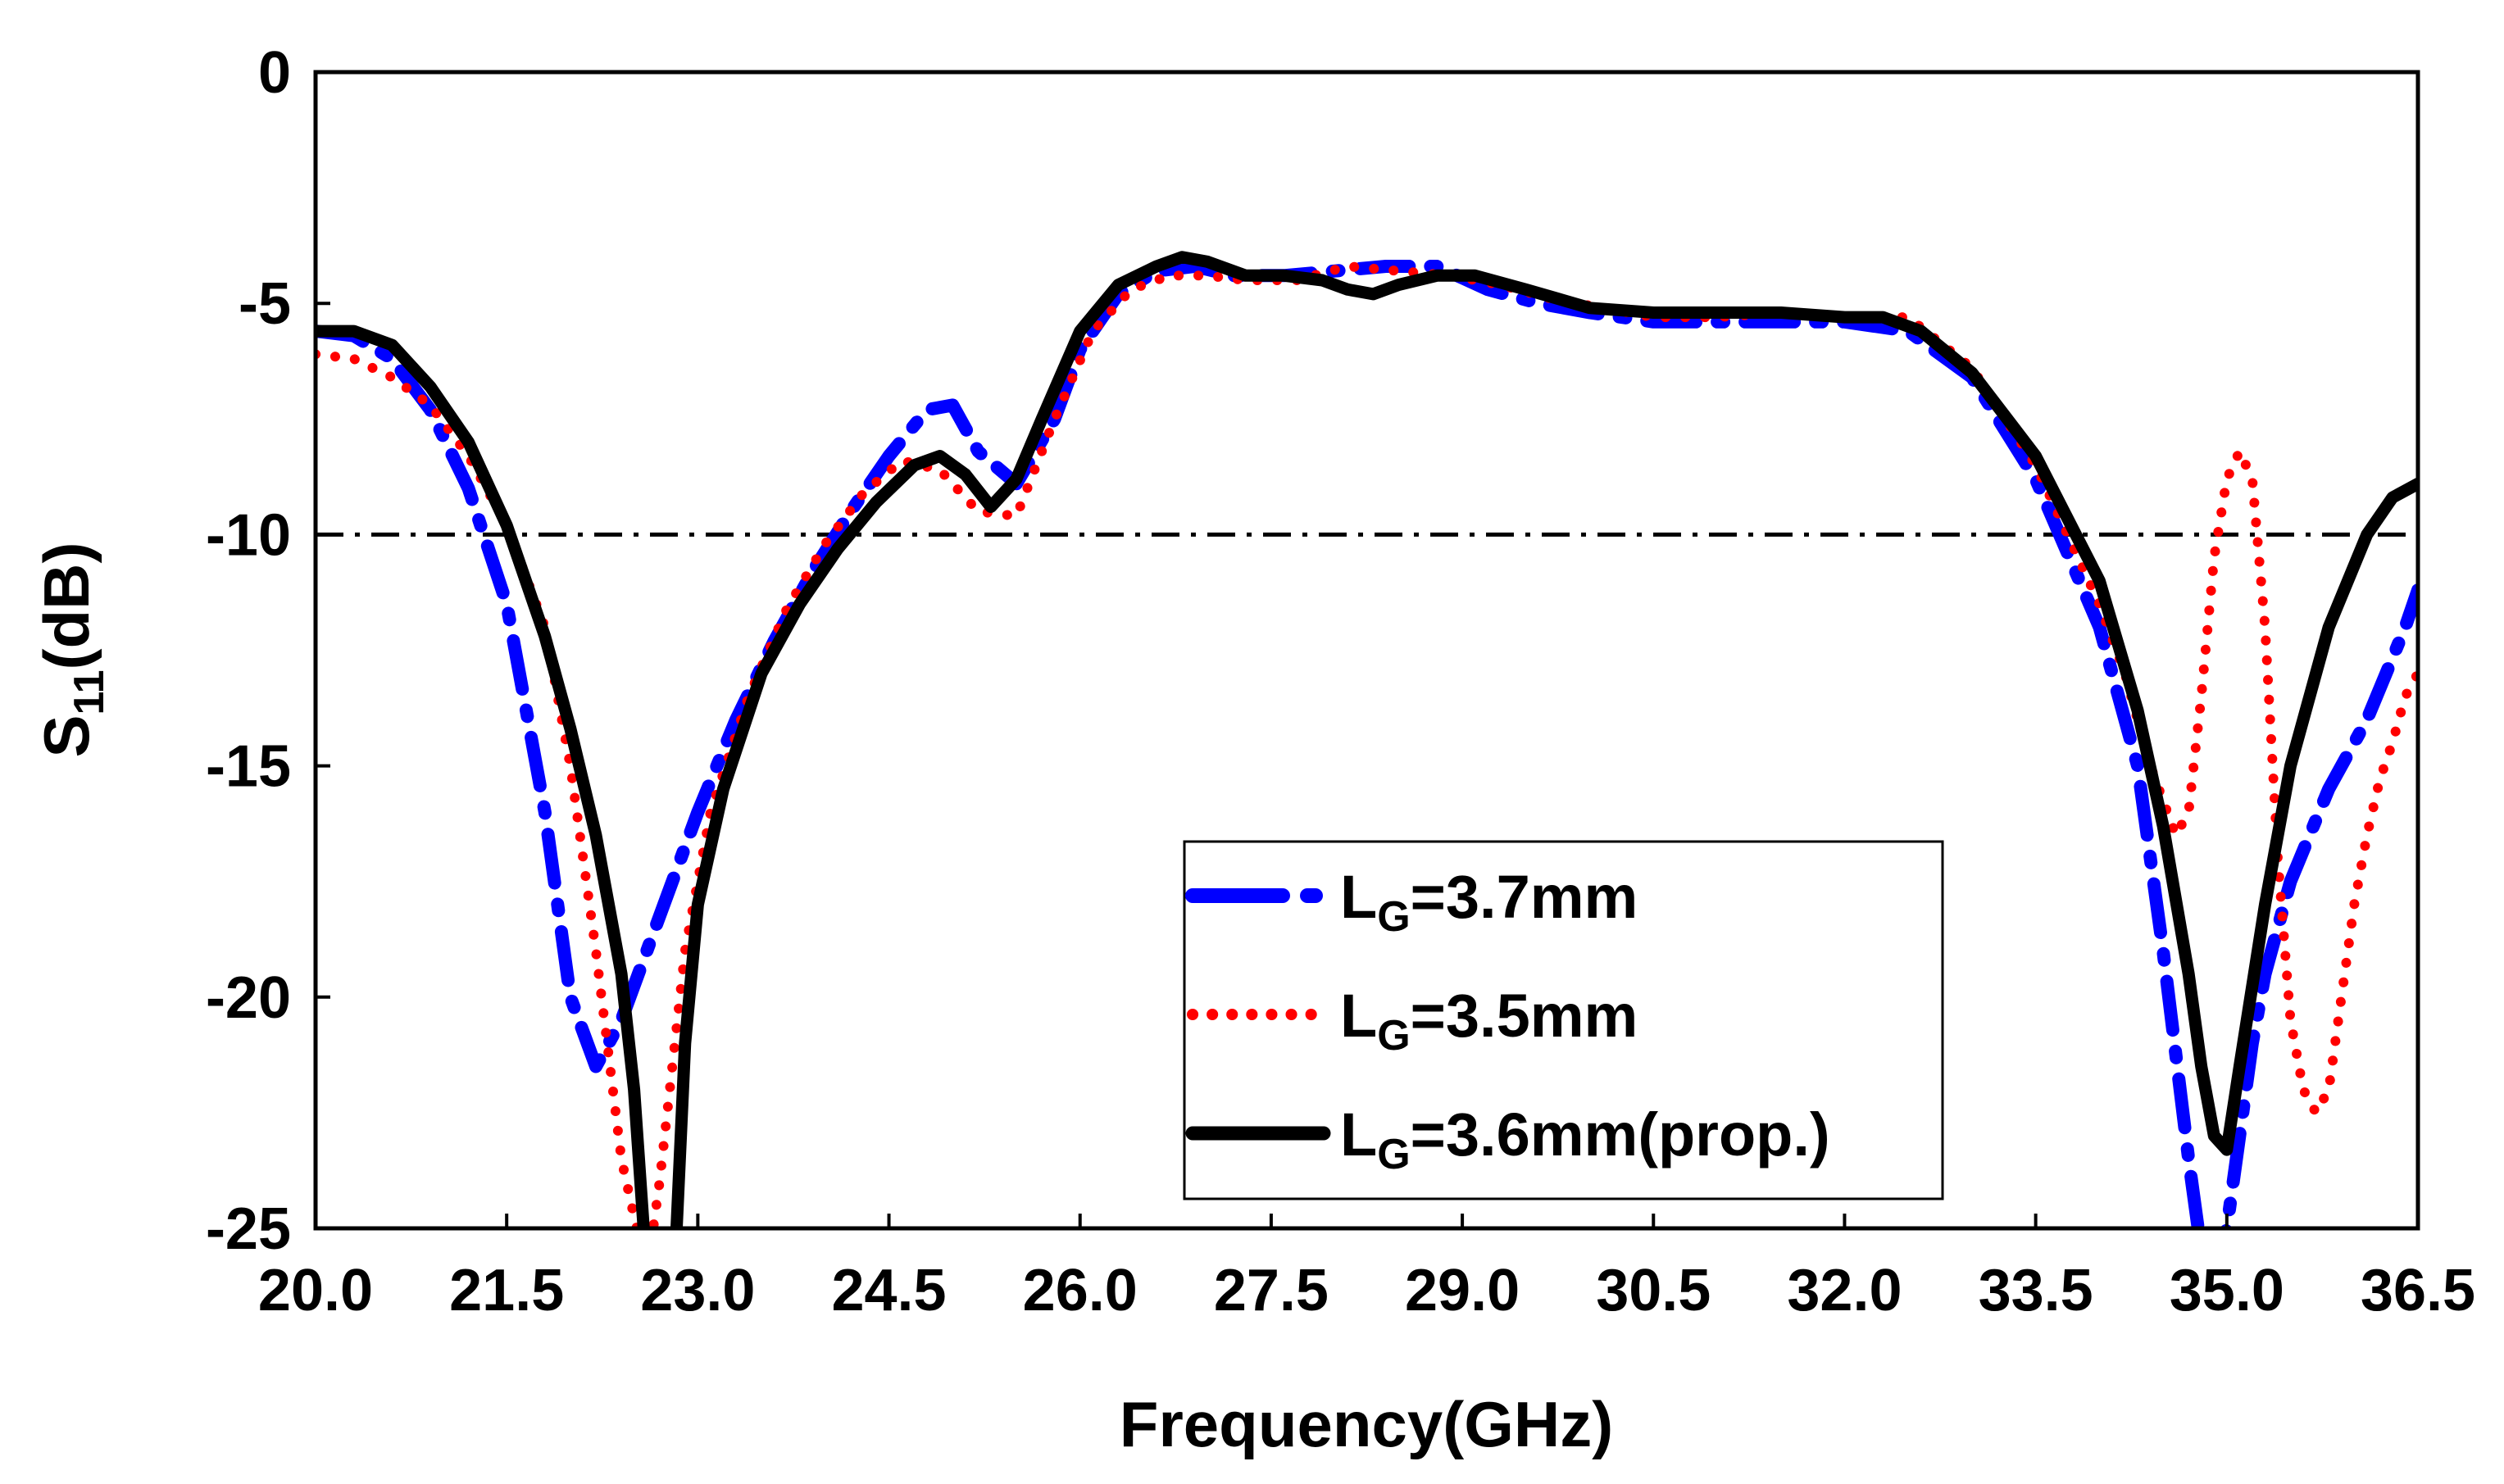 This screenshot has width=2504, height=1484. What do you see at coordinates (1844, 1290) in the screenshot?
I see `x-tick-label: 32.0` at bounding box center [1844, 1290].